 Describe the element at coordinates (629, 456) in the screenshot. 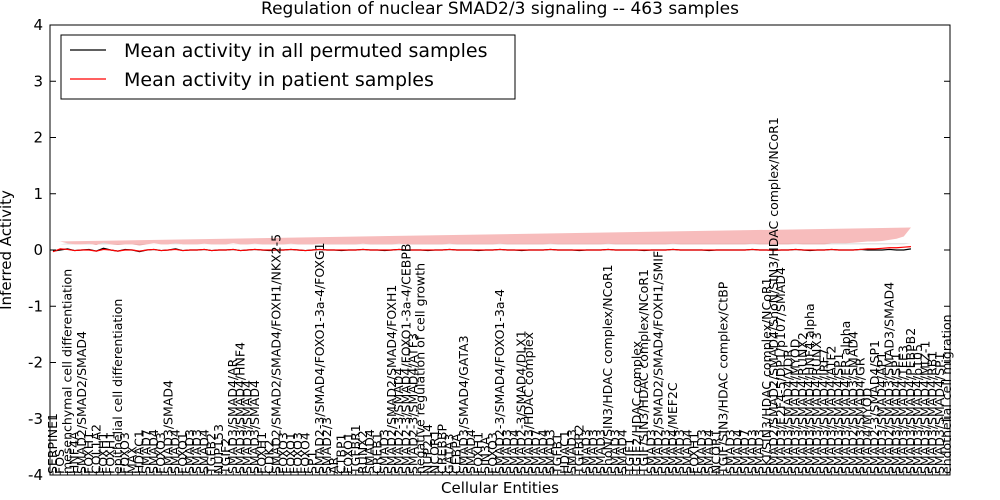

I see `x-tick-label: TGIF1` at that location.